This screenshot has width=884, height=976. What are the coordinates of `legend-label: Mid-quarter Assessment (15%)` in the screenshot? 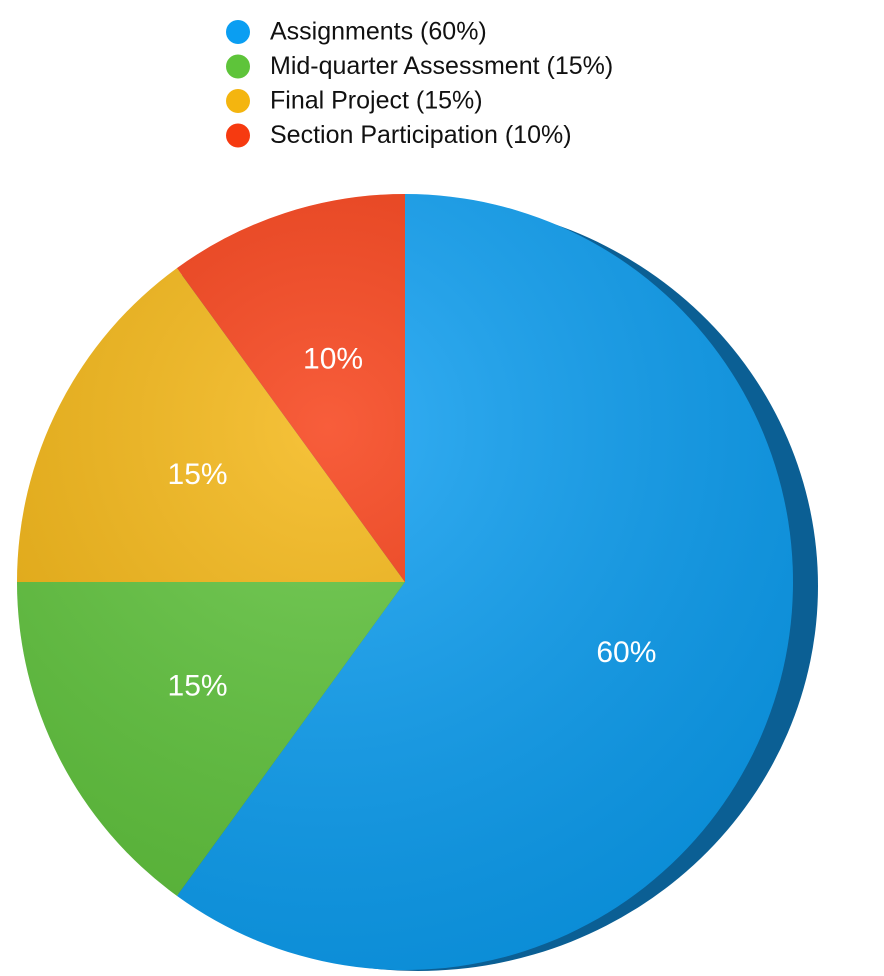 It's located at (441, 66).